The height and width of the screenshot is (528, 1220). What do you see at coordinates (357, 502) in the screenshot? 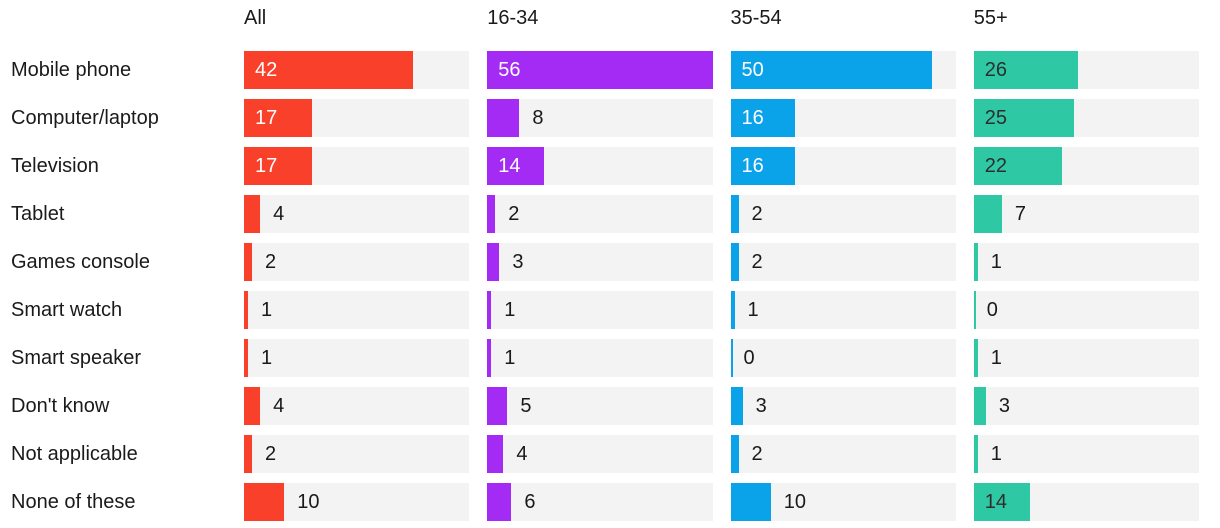
I see `bar-track: 10` at bounding box center [357, 502].